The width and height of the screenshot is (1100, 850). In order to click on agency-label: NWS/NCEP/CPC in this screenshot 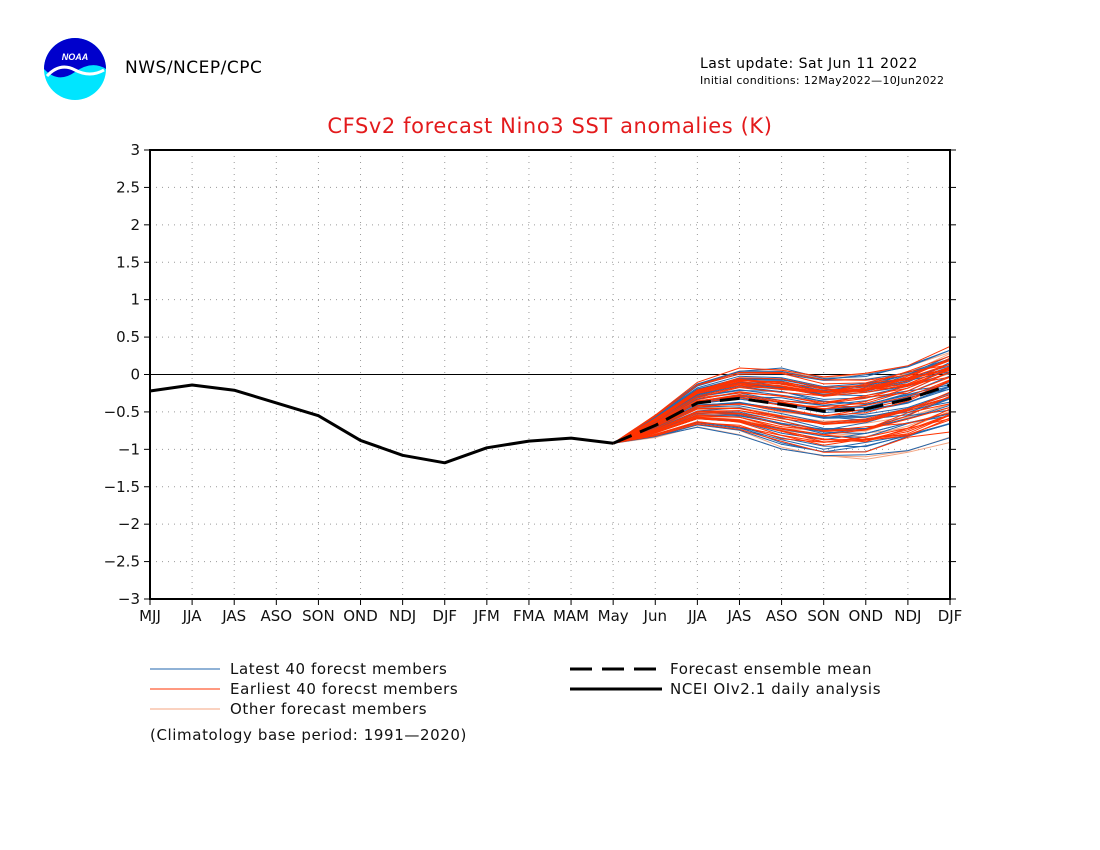, I will do `click(194, 68)`.